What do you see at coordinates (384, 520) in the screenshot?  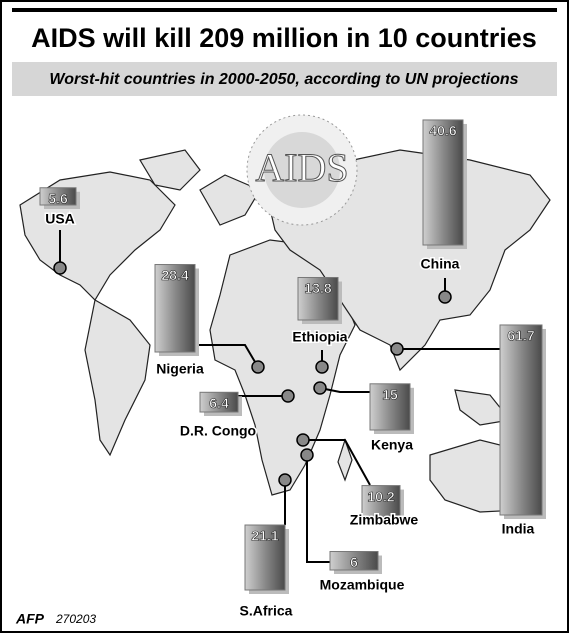 I see `country-label: Zimbabwe` at bounding box center [384, 520].